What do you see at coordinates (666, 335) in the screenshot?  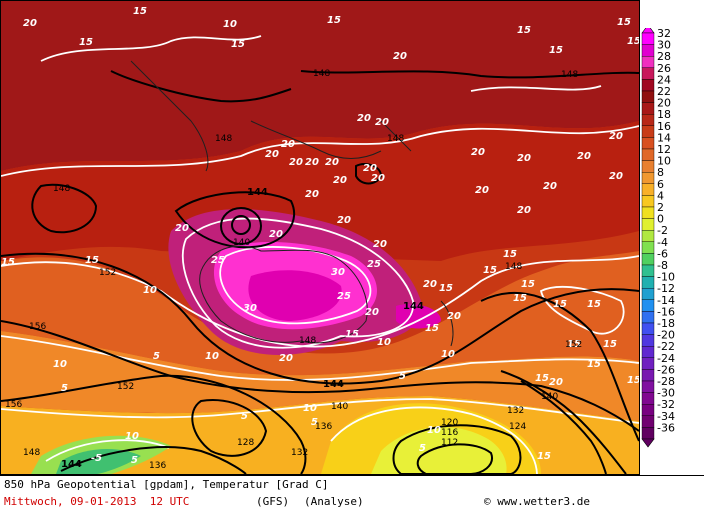 I see `scale-tick-label: -20` at bounding box center [666, 335].